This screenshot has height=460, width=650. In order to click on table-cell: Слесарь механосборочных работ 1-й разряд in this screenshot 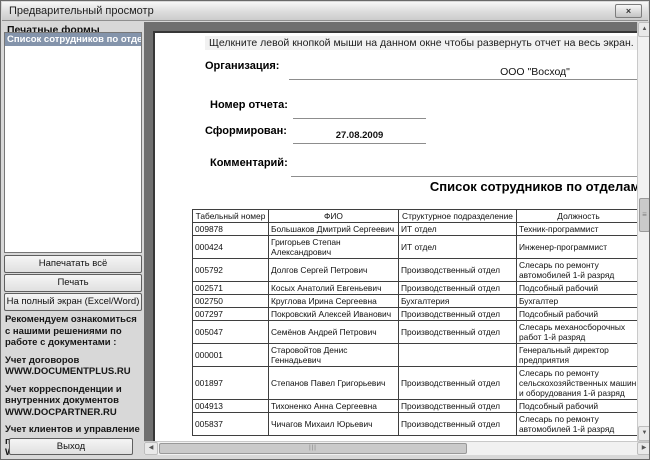, I will do `click(576, 332)`.